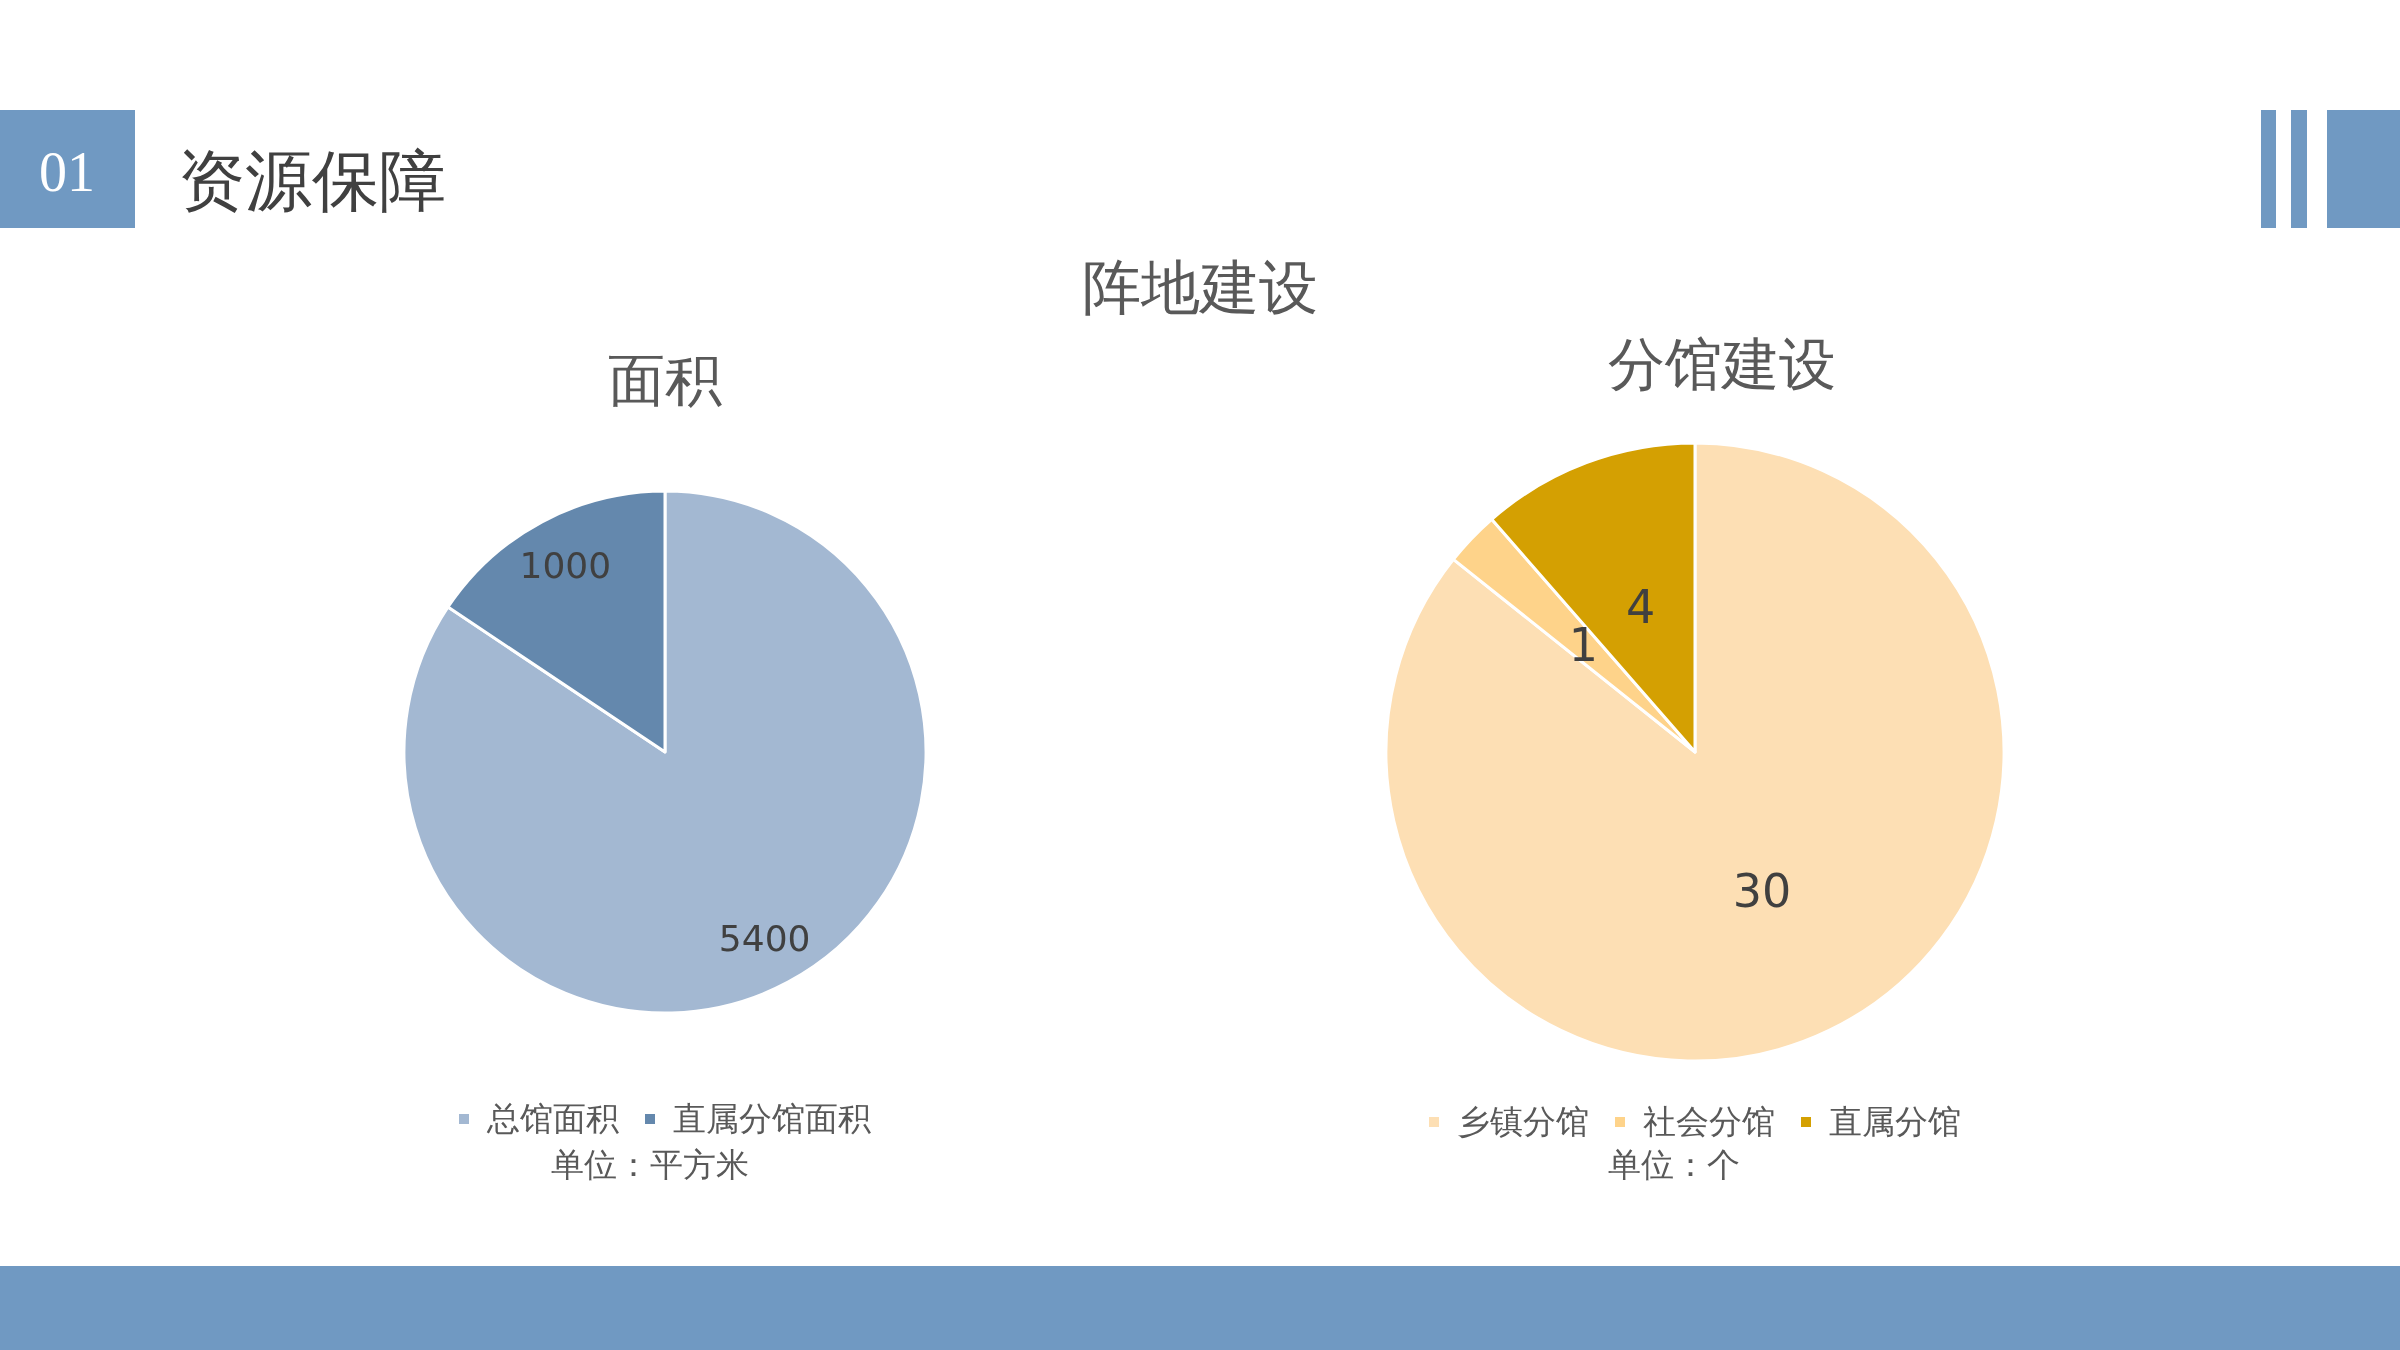  Describe the element at coordinates (312, 181) in the screenshot. I see `text: 资源保障` at that location.